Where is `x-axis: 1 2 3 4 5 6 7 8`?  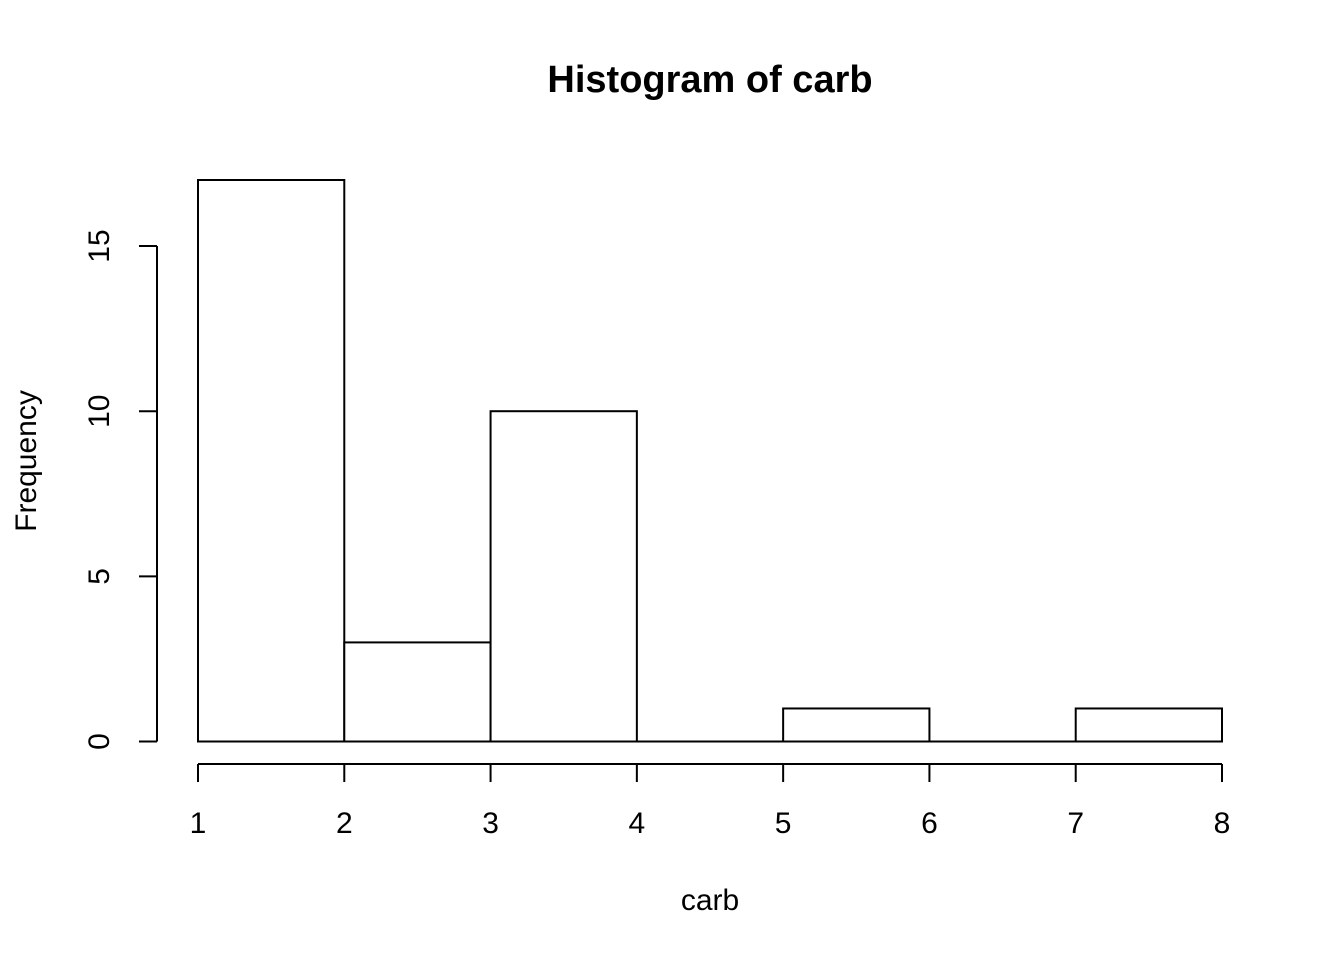
x-axis: 1 2 3 4 5 6 7 8 is located at coordinates (710, 801).